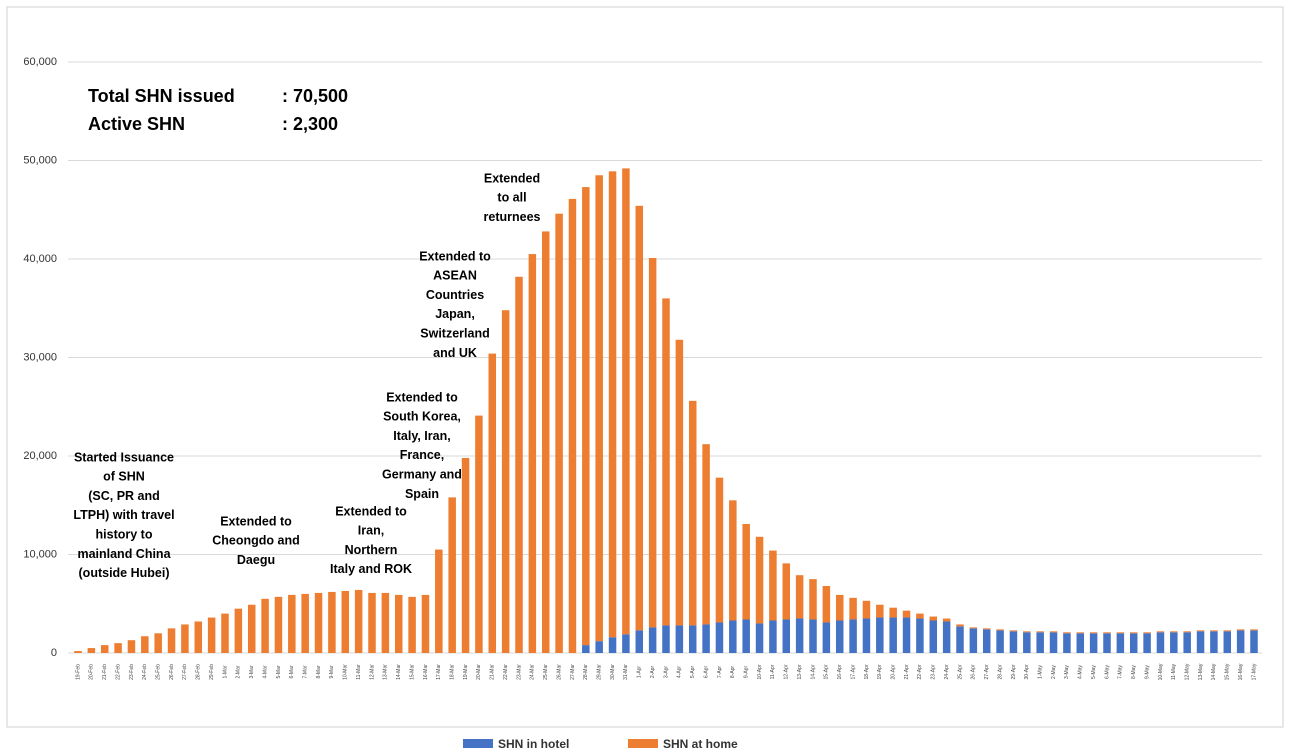 The width and height of the screenshot is (1290, 753). I want to click on x-tick-label: 10-Mar, so click(346, 672).